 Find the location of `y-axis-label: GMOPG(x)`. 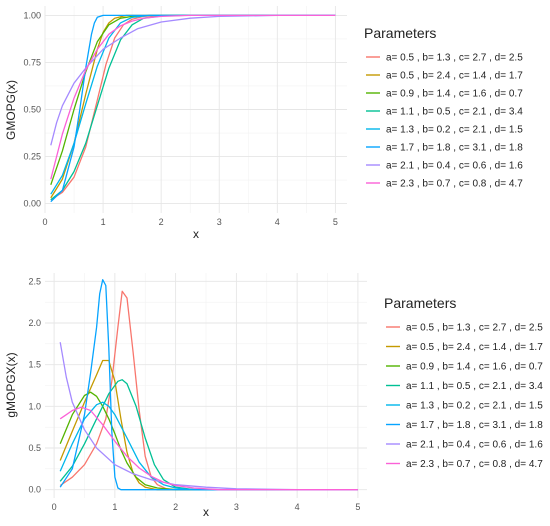

y-axis-label: GMOPG(x) is located at coordinates (11, 110).